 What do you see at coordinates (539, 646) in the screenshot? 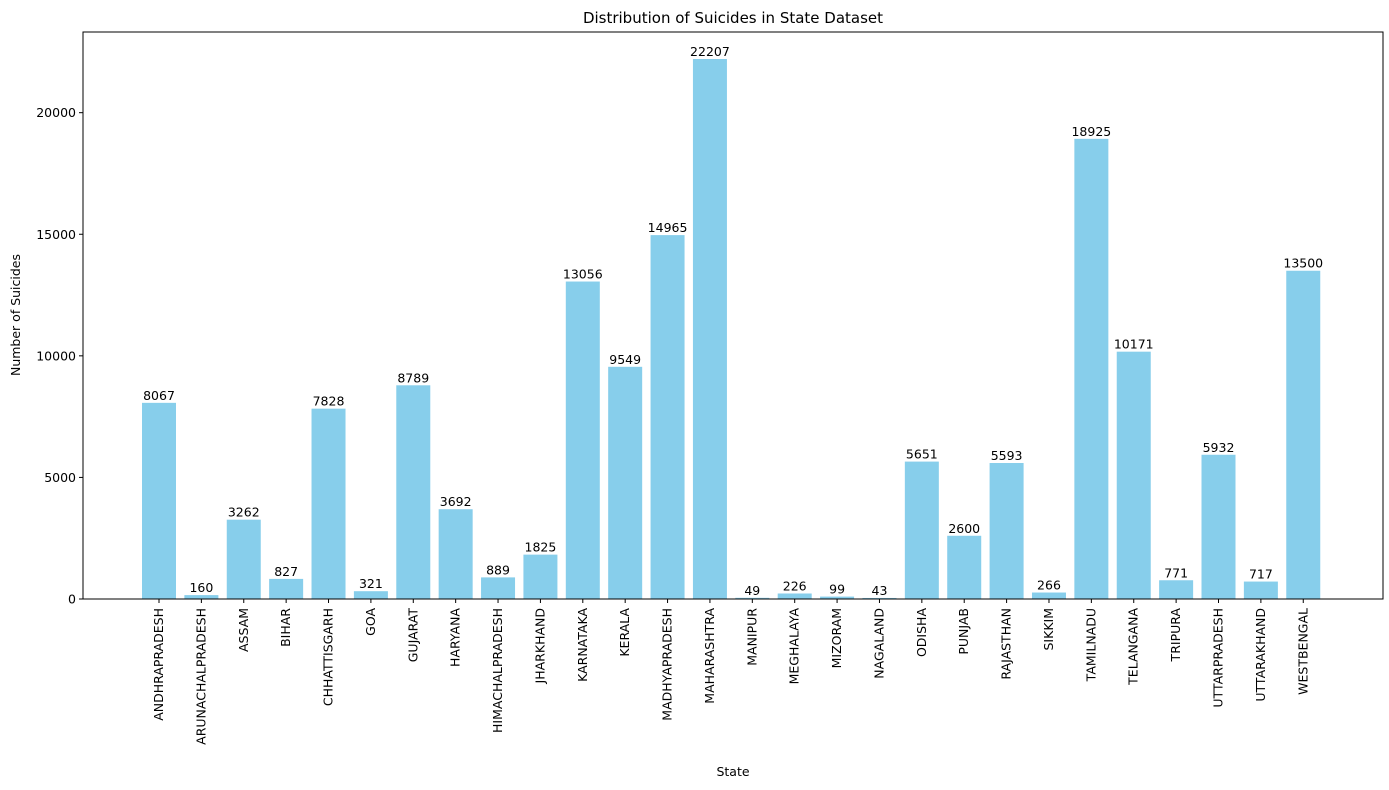
I see `x-tick-label: JHARKHAND` at bounding box center [539, 646].